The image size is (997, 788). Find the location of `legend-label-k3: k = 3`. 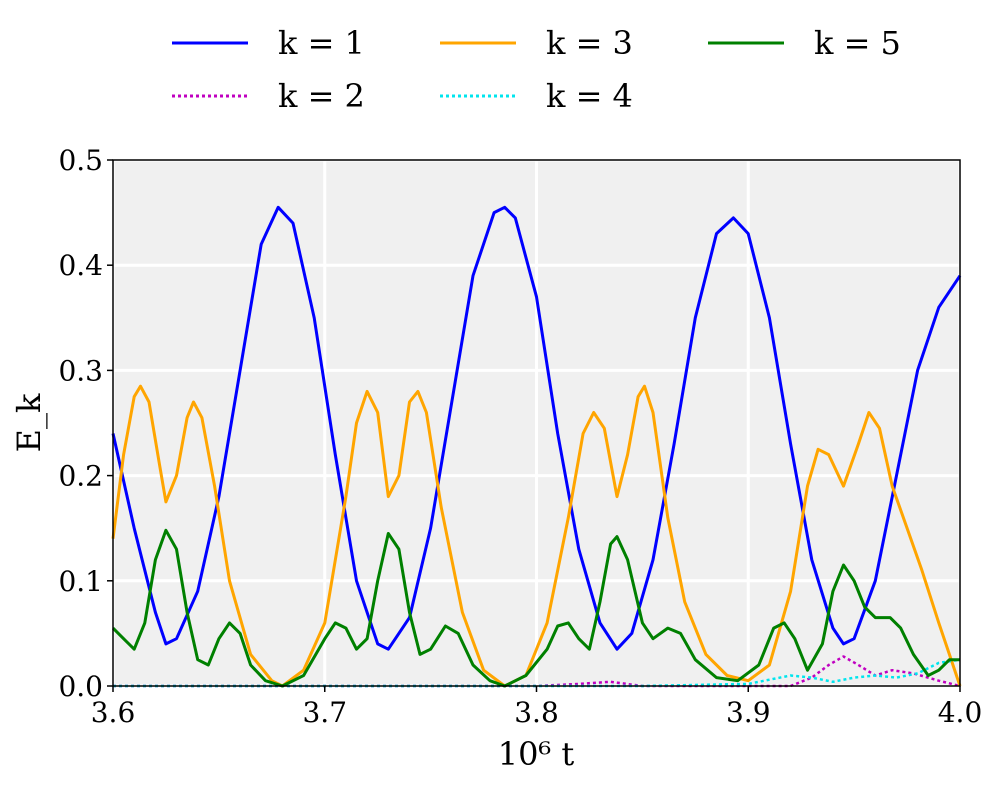

legend-label-k3: k = 3 is located at coordinates (589, 43).